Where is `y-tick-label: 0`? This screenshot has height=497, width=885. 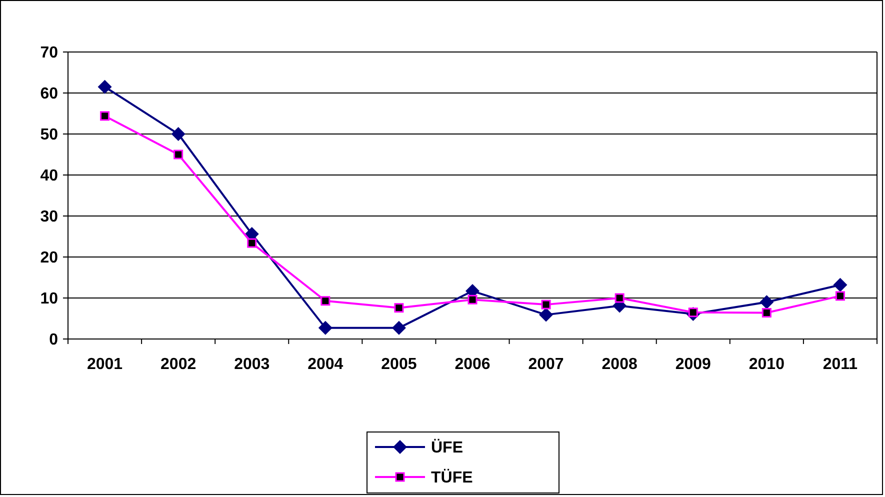 y-tick-label: 0 is located at coordinates (53, 340).